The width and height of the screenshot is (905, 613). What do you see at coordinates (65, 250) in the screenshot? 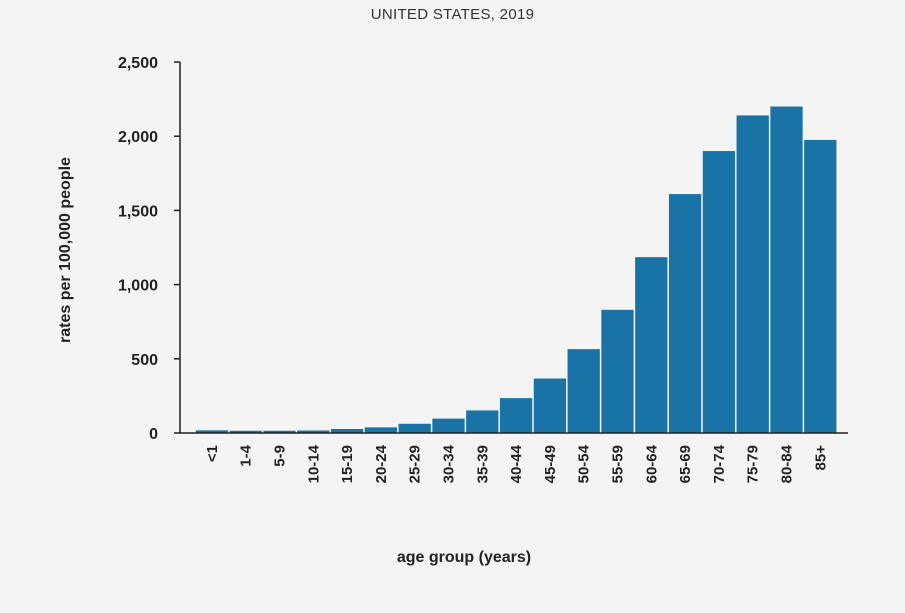
I see `y-axis-label: rates per 100,000 people` at bounding box center [65, 250].